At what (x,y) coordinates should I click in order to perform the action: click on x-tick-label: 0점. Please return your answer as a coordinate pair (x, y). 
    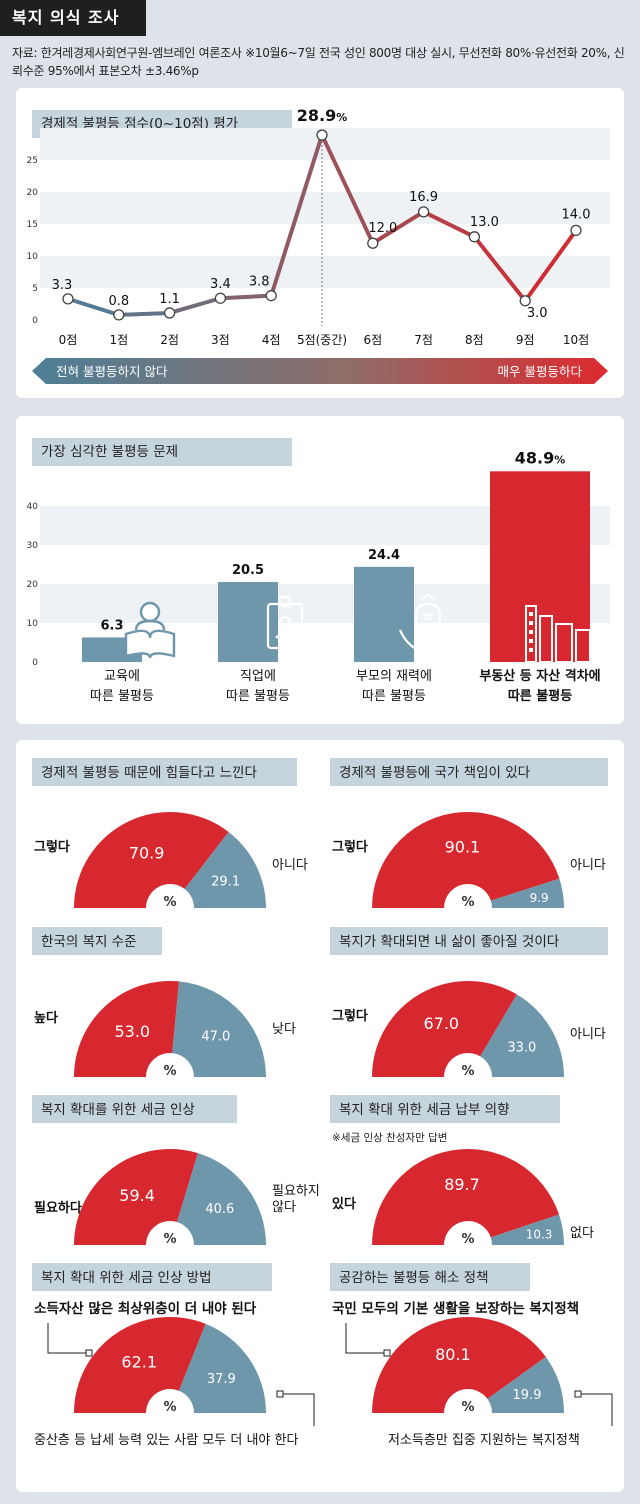
    Looking at the image, I should click on (68, 340).